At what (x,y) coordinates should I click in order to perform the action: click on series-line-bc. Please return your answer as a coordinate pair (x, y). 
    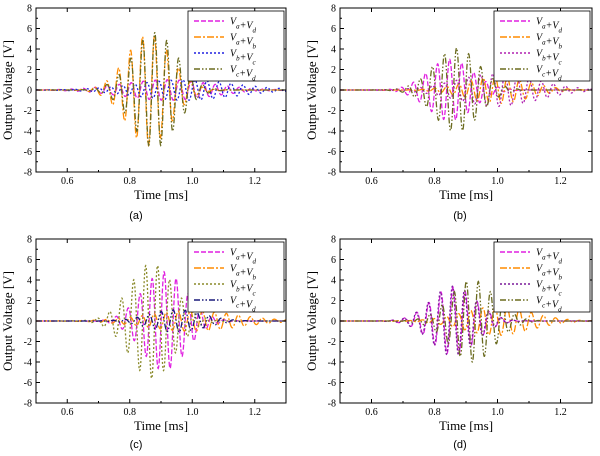
    Looking at the image, I should click on (161, 90).